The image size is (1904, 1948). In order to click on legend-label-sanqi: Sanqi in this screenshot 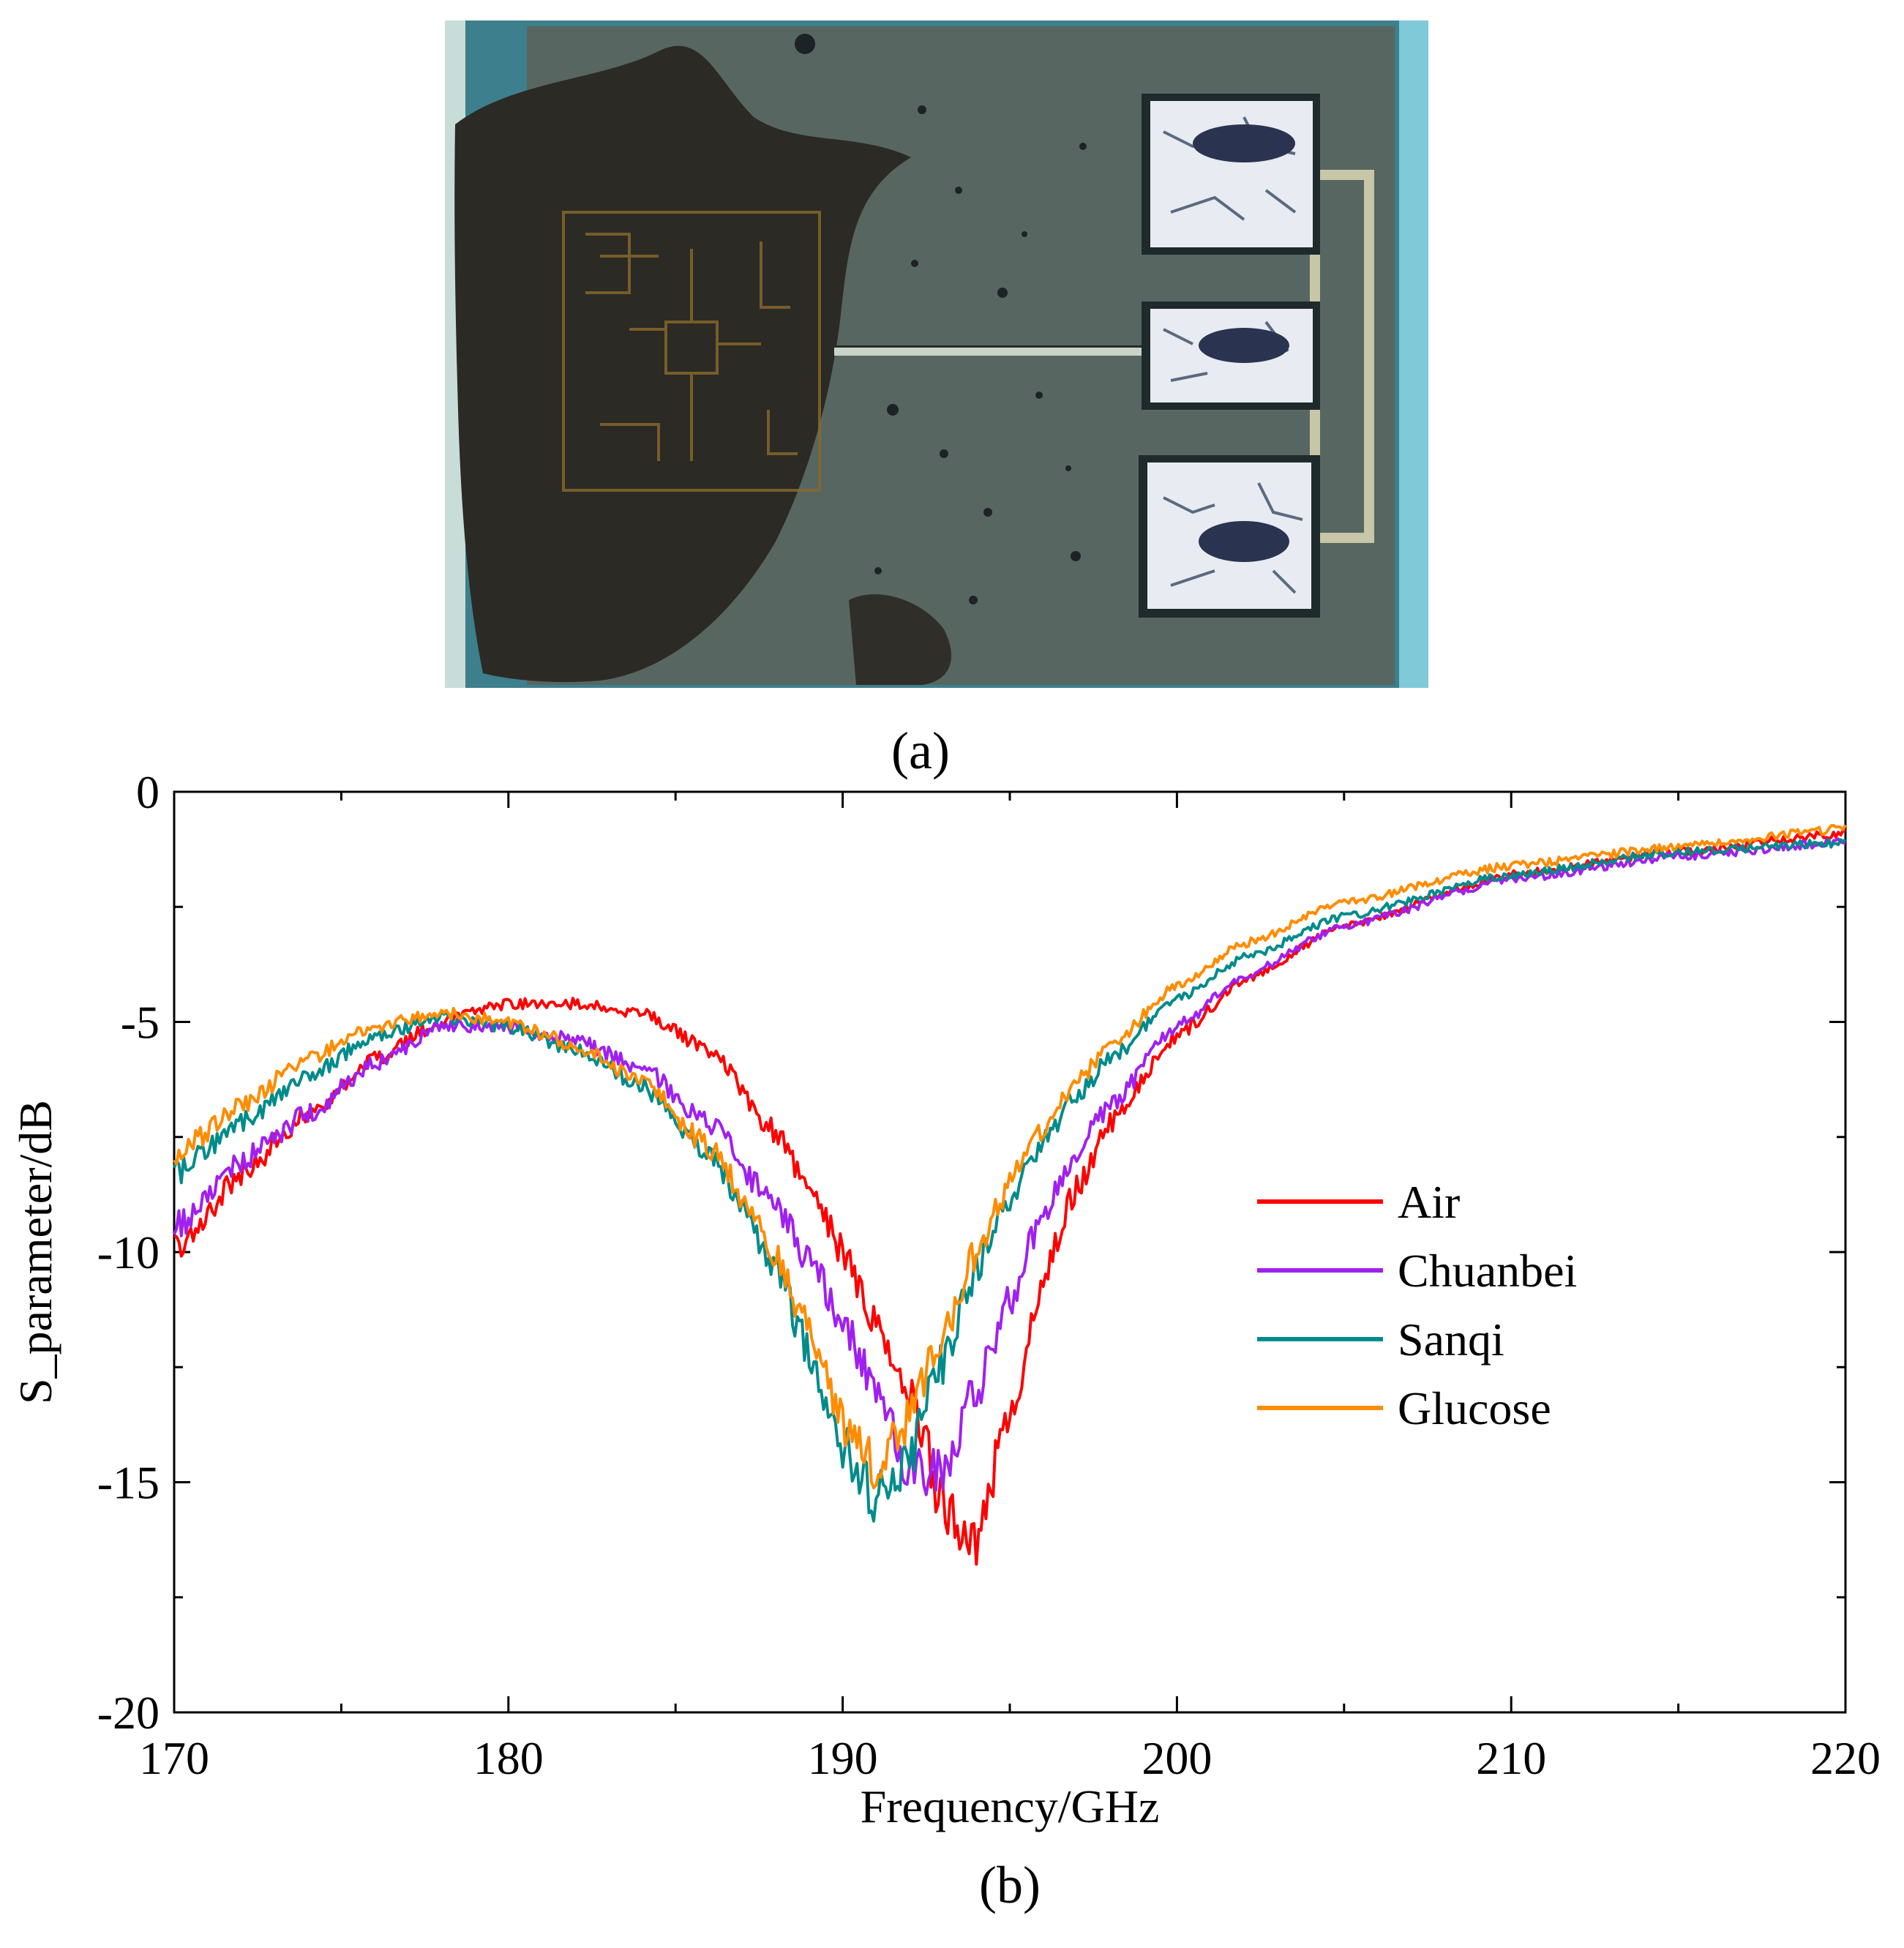, I will do `click(1451, 1340)`.